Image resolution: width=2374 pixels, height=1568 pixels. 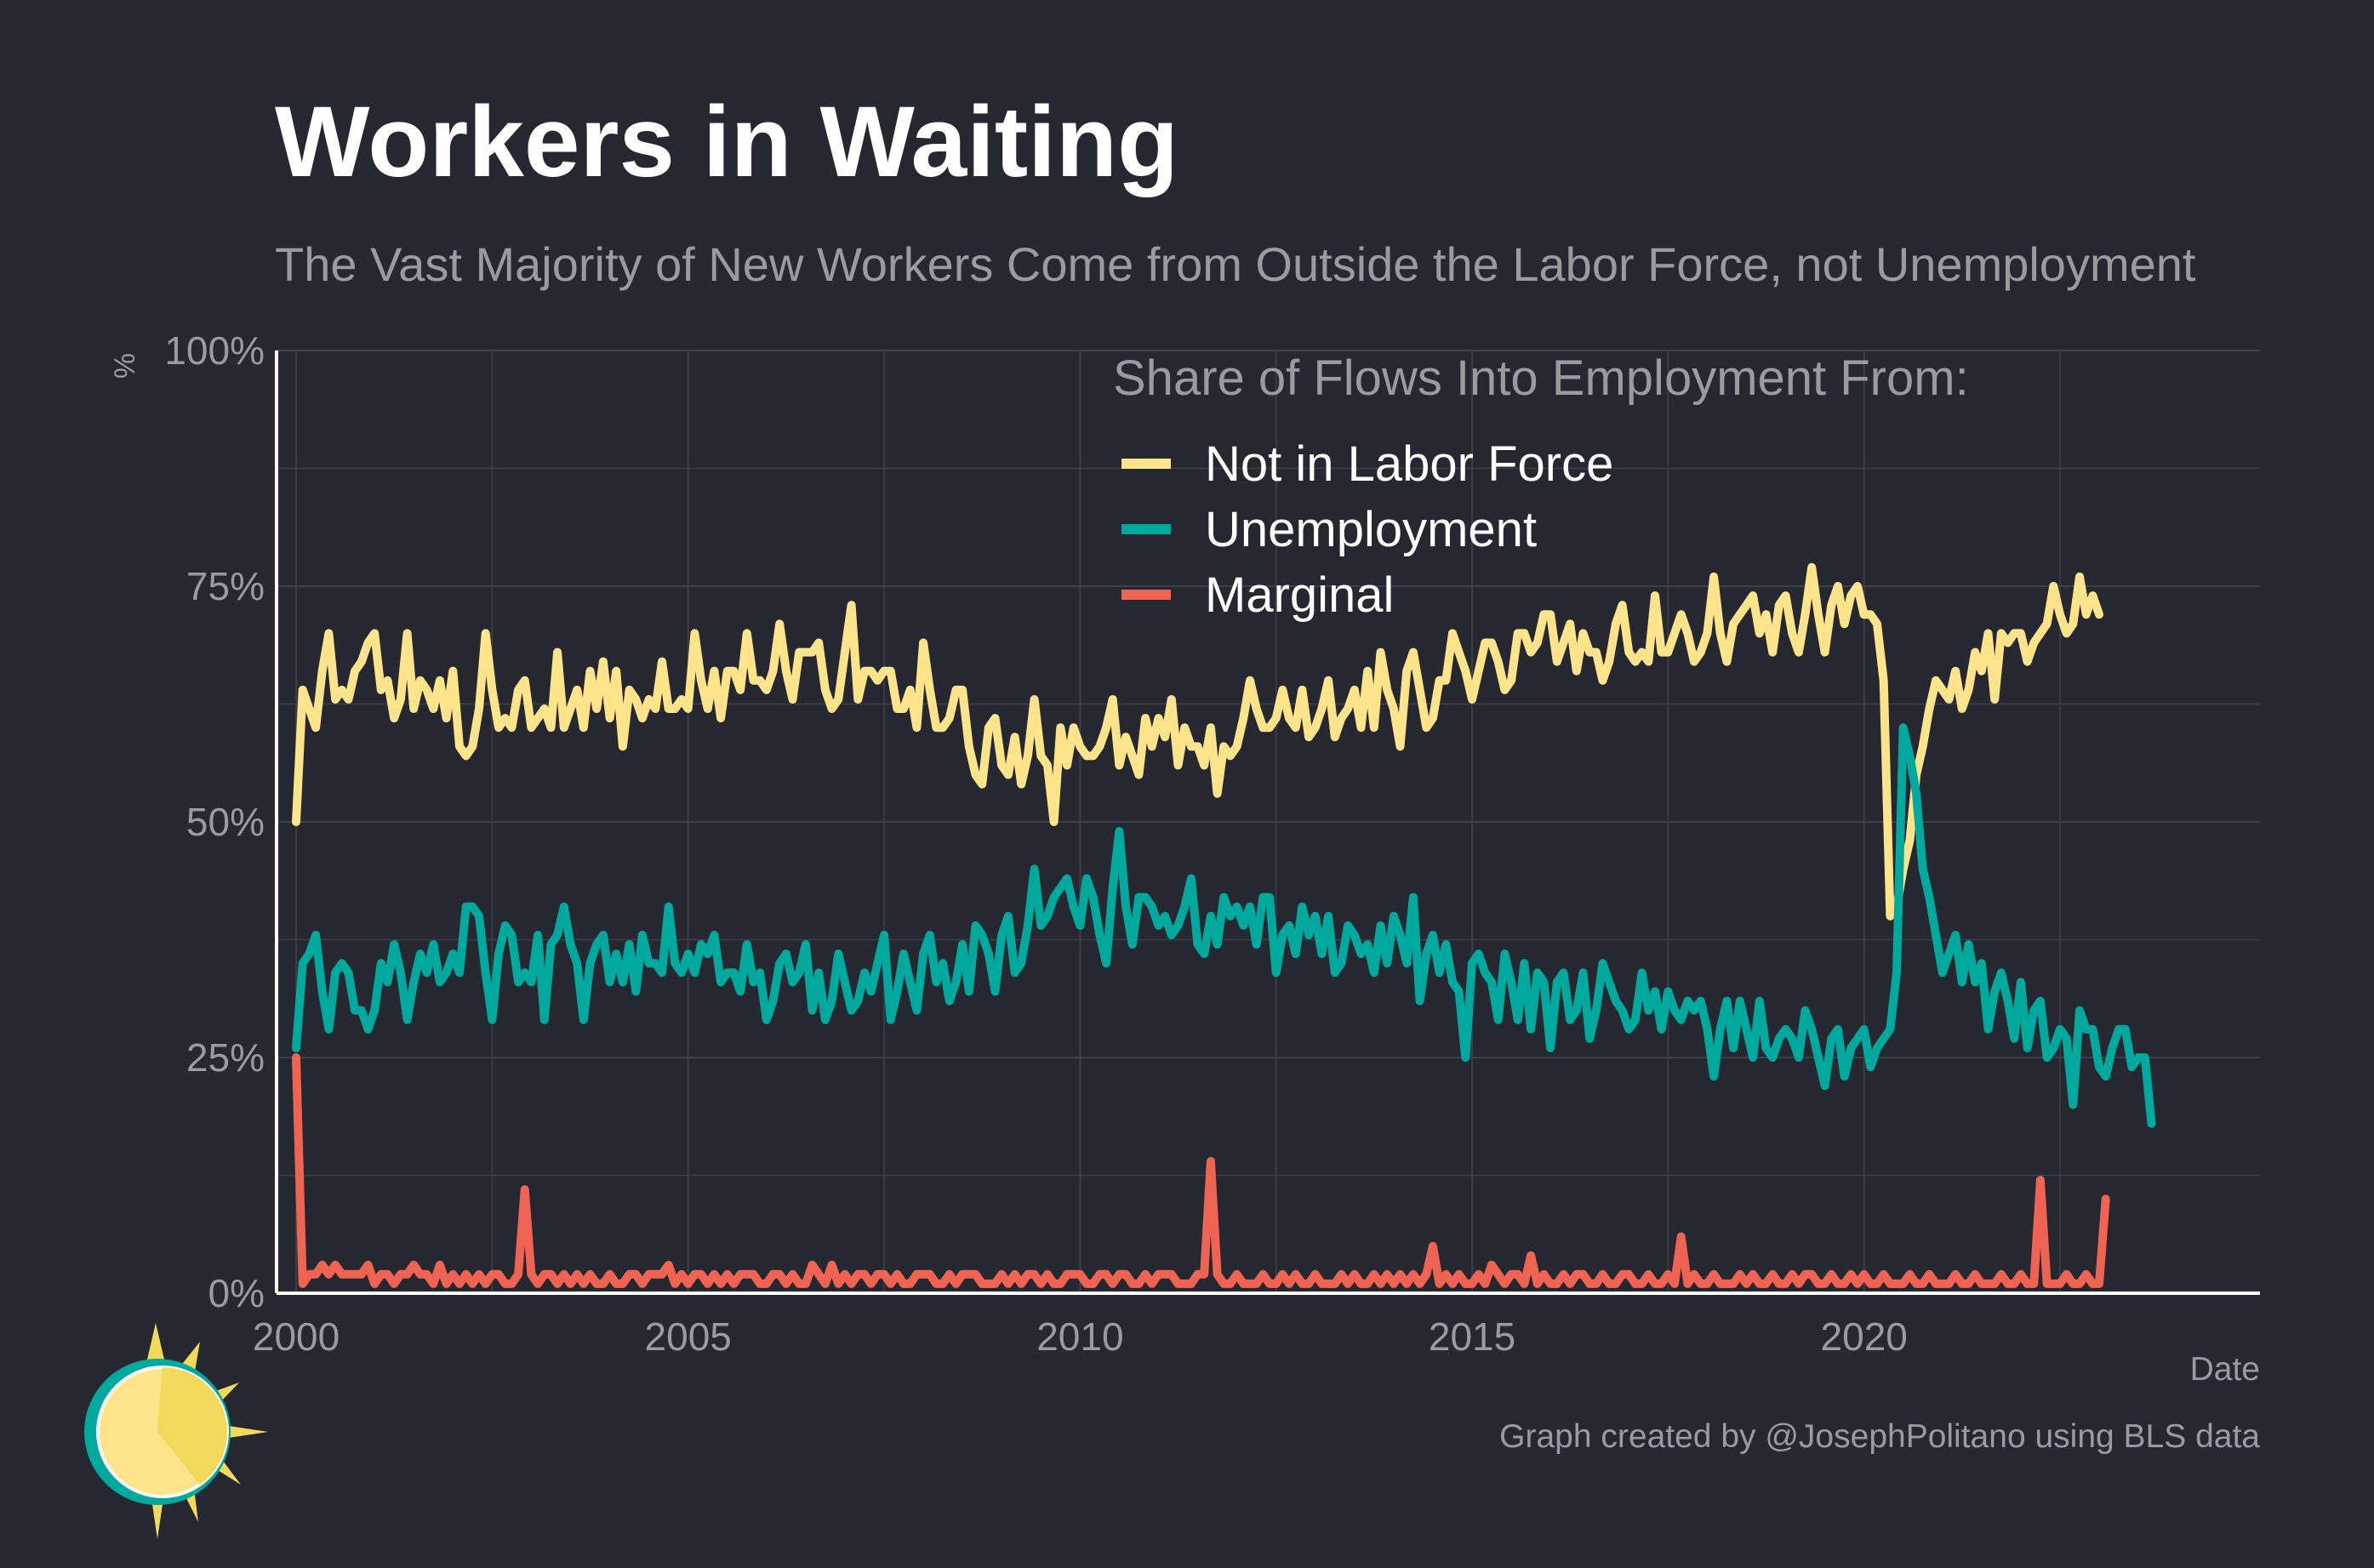 I want to click on x-tick-label: 2015, so click(x=1472, y=1336).